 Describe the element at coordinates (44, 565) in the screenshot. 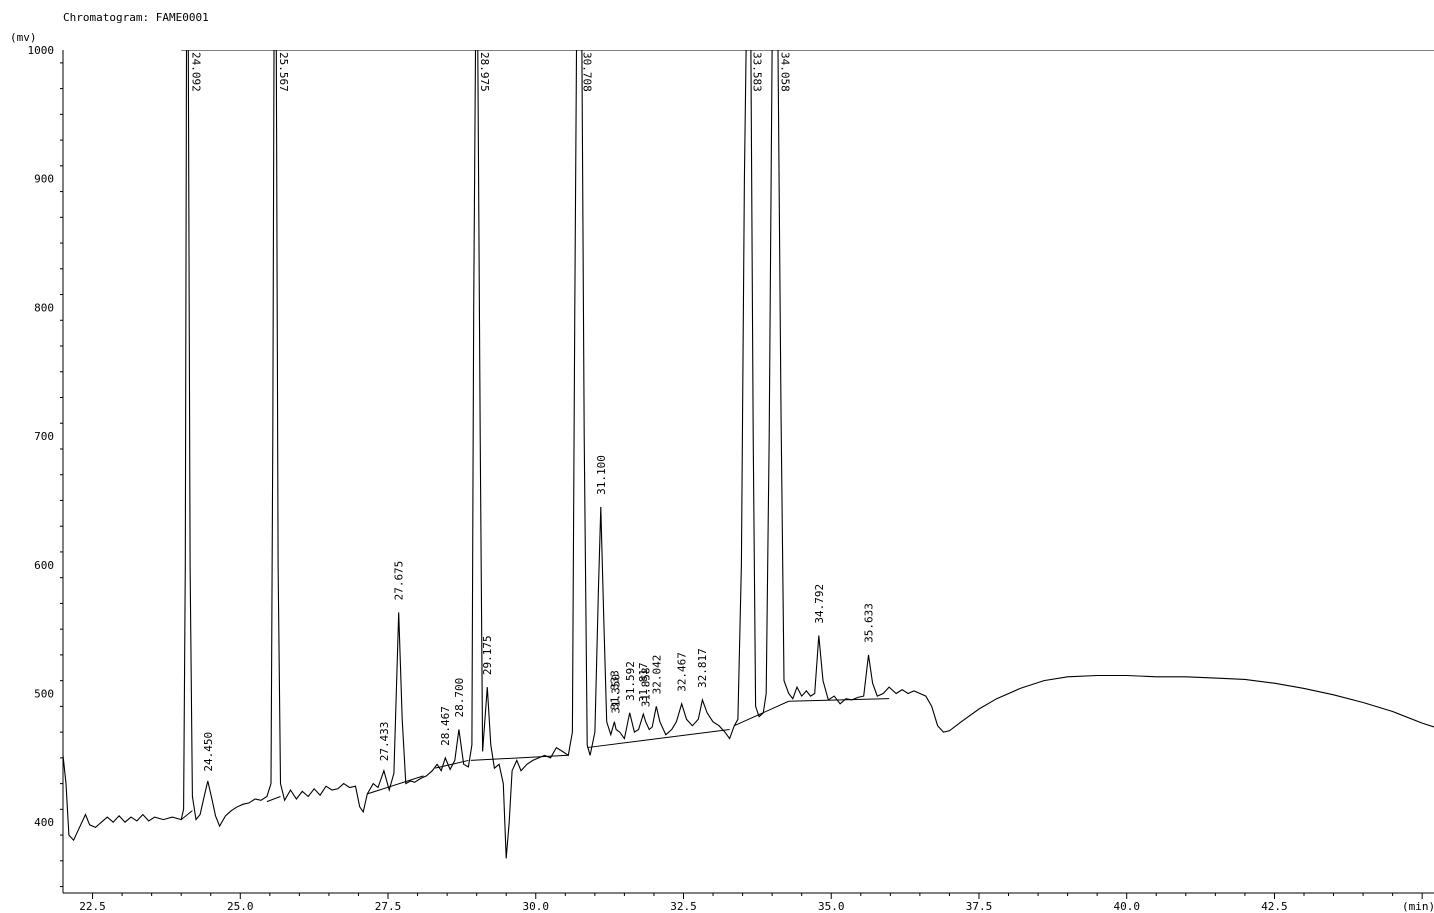

I see `y-tick-label: 600` at that location.